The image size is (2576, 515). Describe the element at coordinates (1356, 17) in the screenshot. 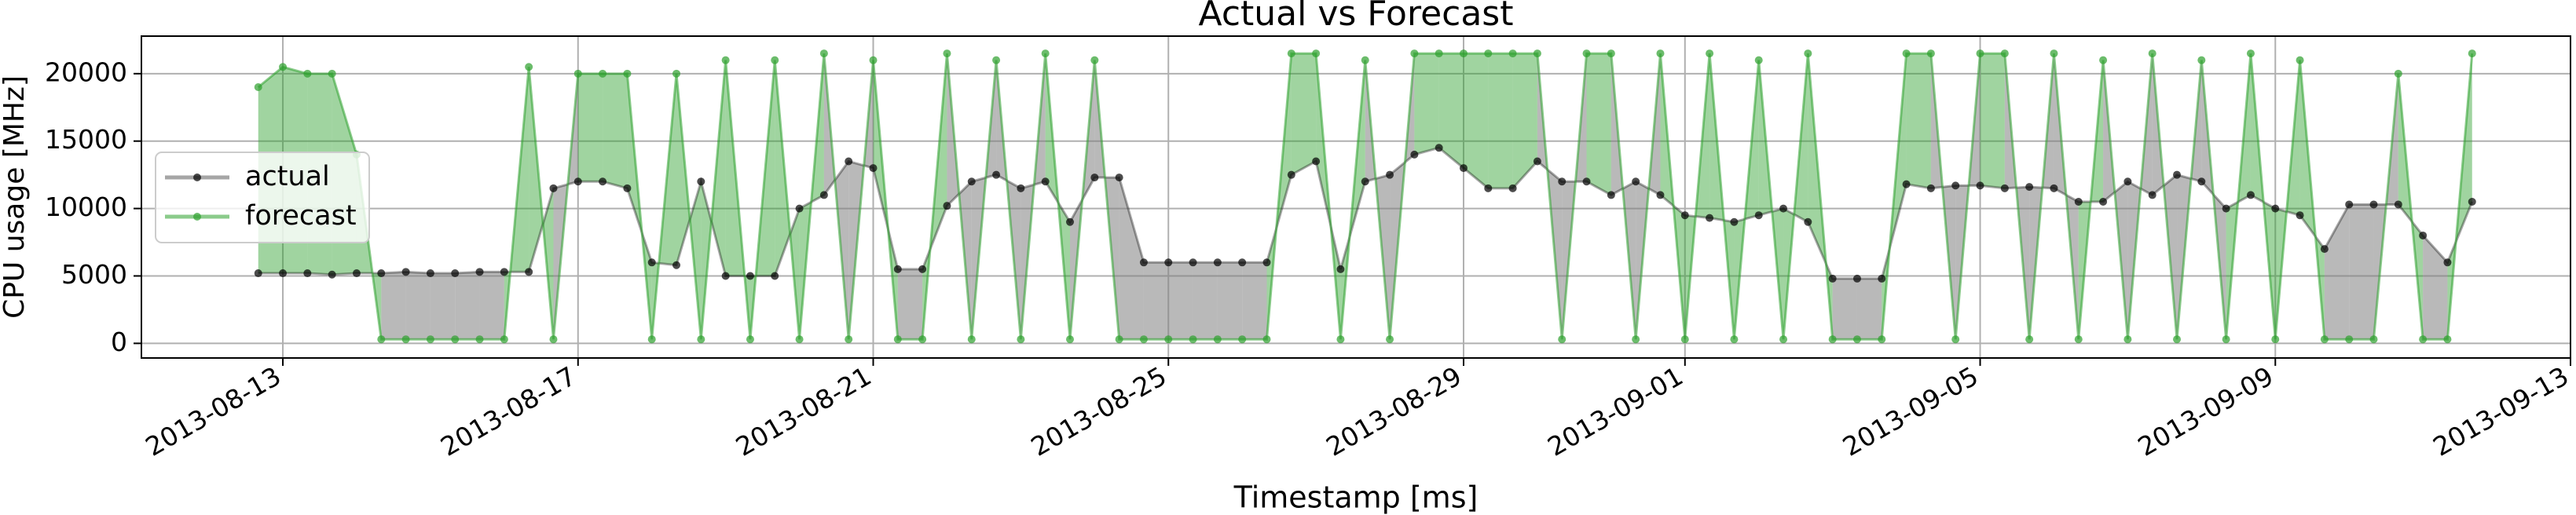

I see `chart-title: Actual vs Forecast` at that location.